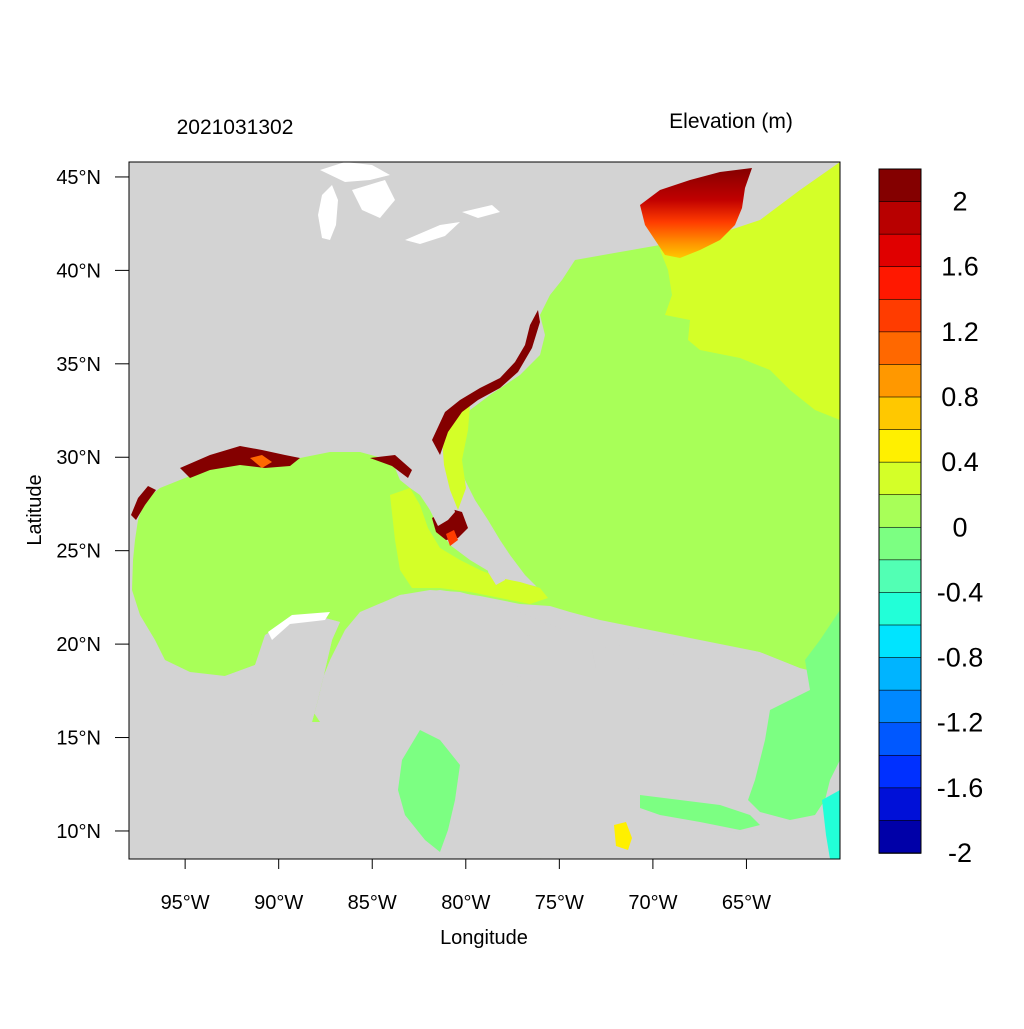 The width and height of the screenshot is (1024, 1029). Describe the element at coordinates (559, 903) in the screenshot. I see `x-tick-label: 75°W` at that location.